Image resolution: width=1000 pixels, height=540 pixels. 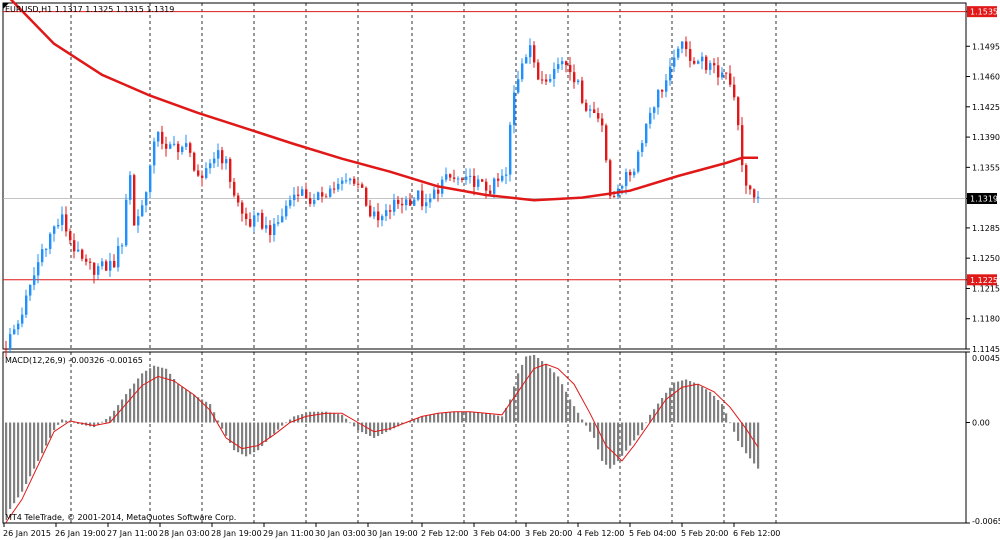 I want to click on y-tick-label: 0.00, so click(x=981, y=423).